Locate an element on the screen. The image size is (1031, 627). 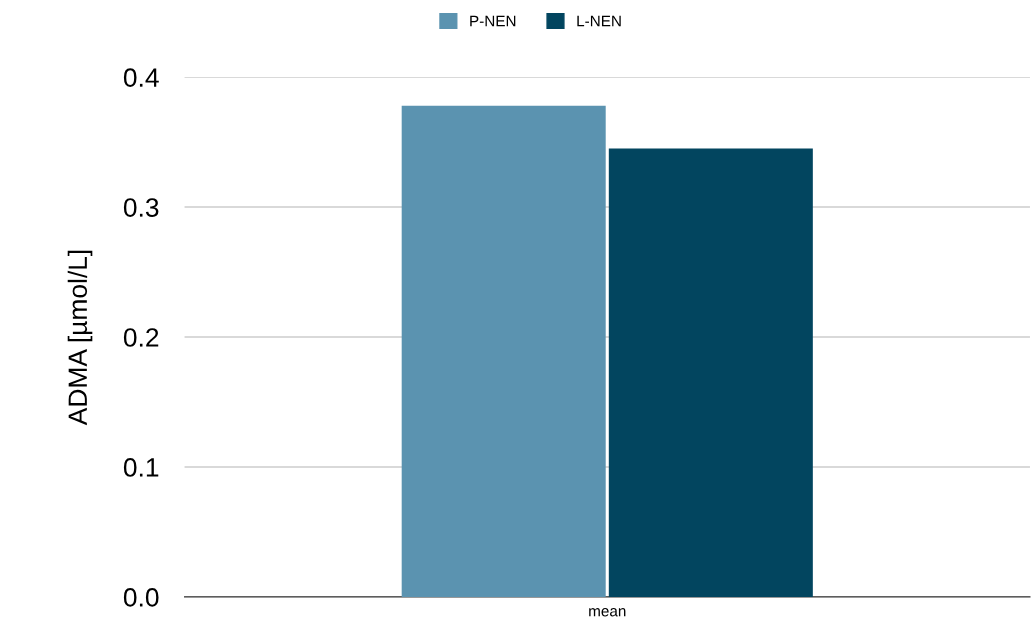
y-tick-label: 0.2 is located at coordinates (141, 337).